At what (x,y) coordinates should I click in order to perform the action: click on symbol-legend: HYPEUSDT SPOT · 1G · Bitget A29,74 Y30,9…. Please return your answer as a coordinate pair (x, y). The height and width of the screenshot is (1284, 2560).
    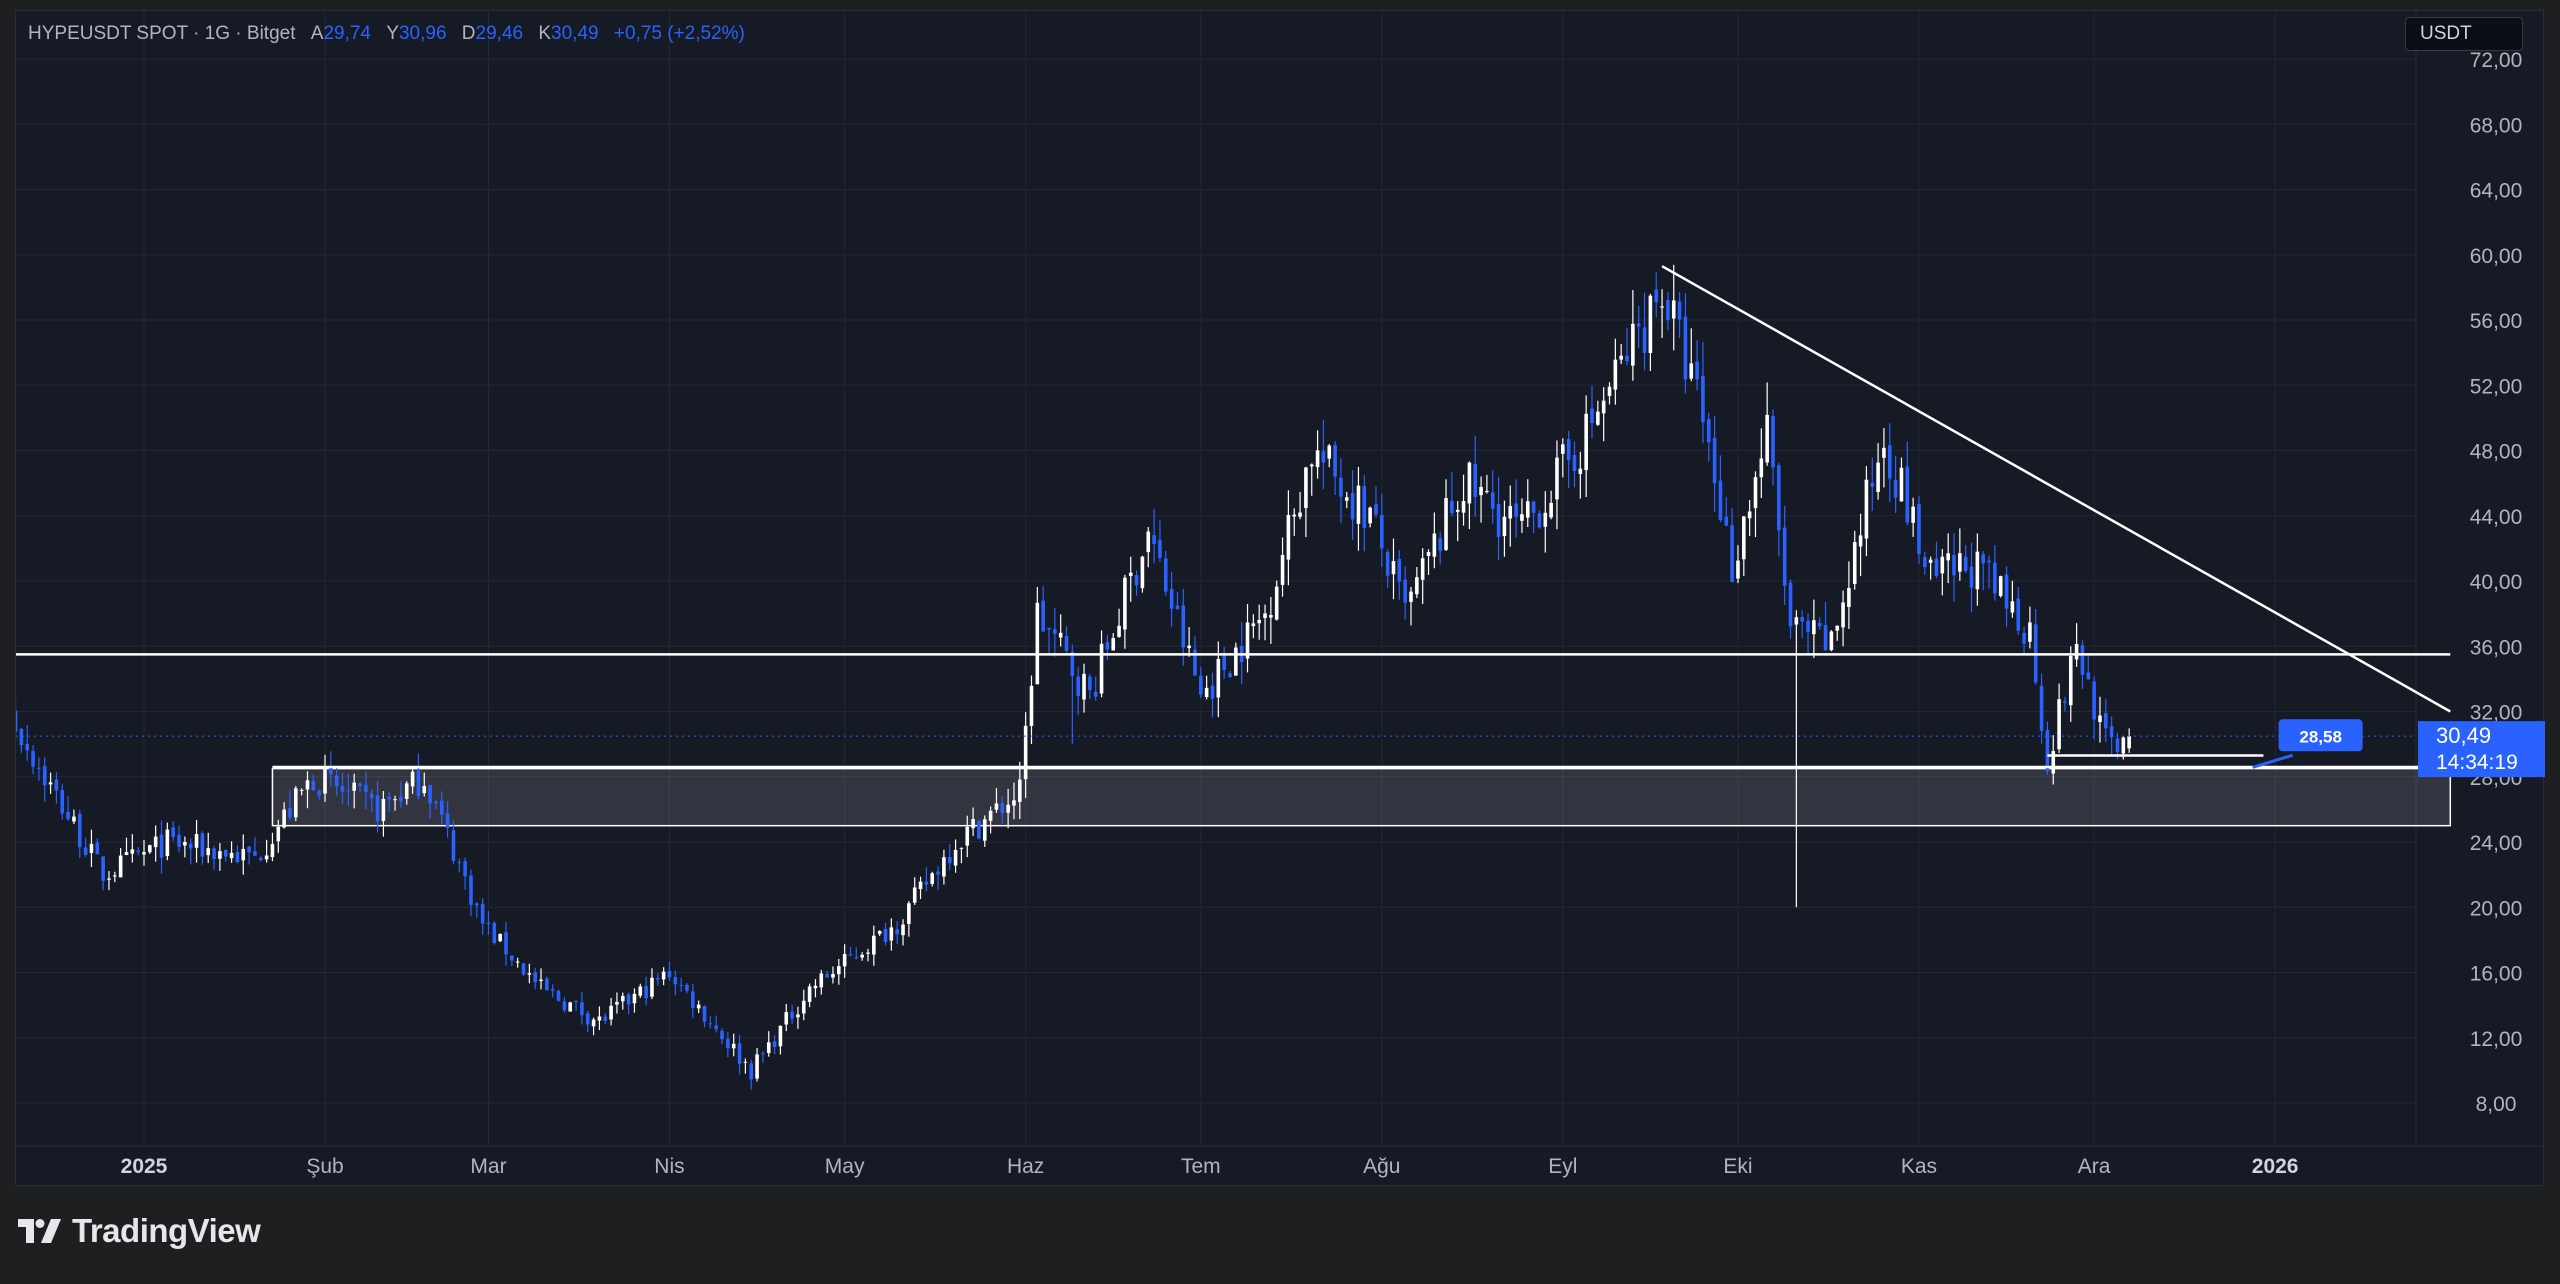
    Looking at the image, I should click on (386, 34).